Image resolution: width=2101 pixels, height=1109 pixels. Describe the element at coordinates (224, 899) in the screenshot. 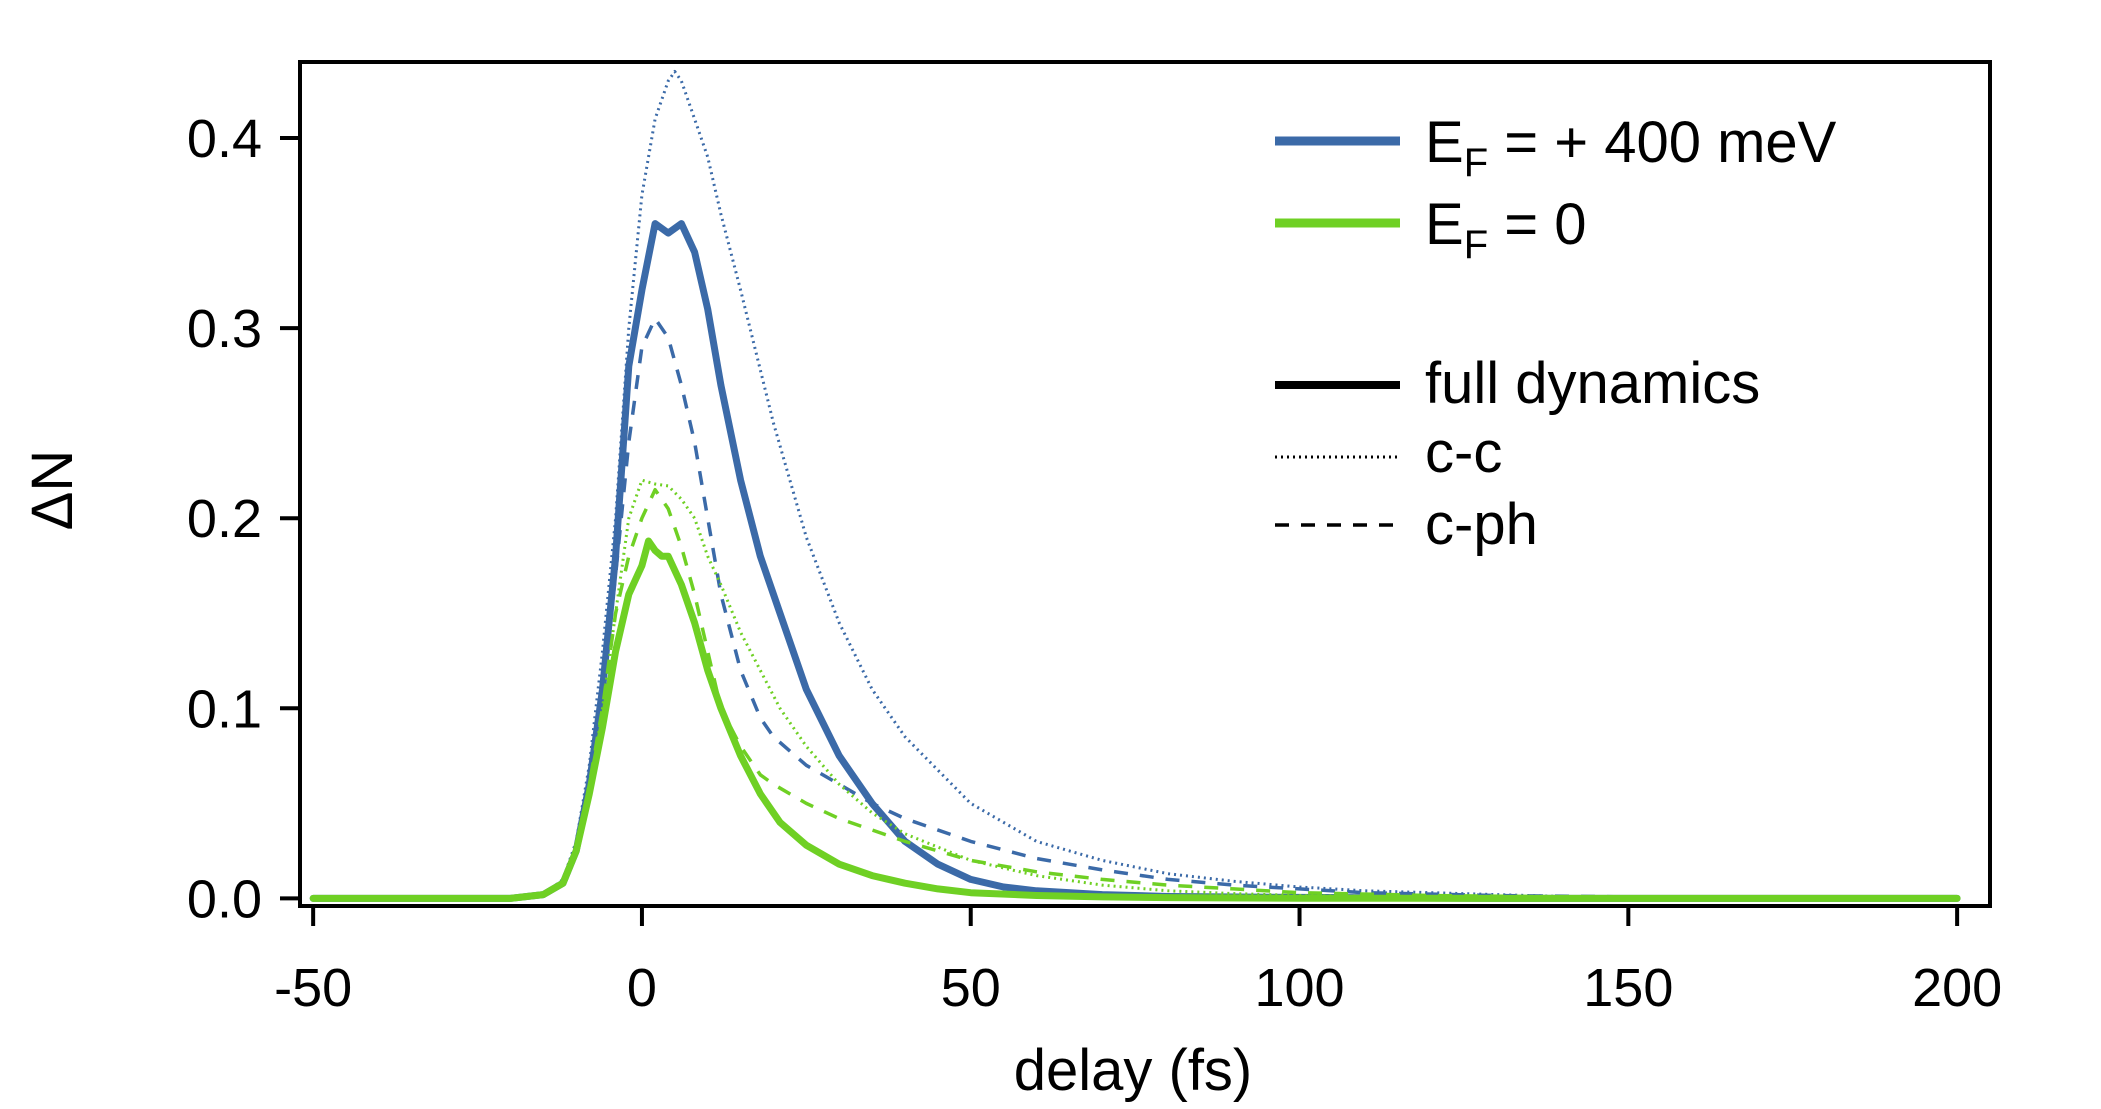

I see `y-tick-label: 0.0` at that location.